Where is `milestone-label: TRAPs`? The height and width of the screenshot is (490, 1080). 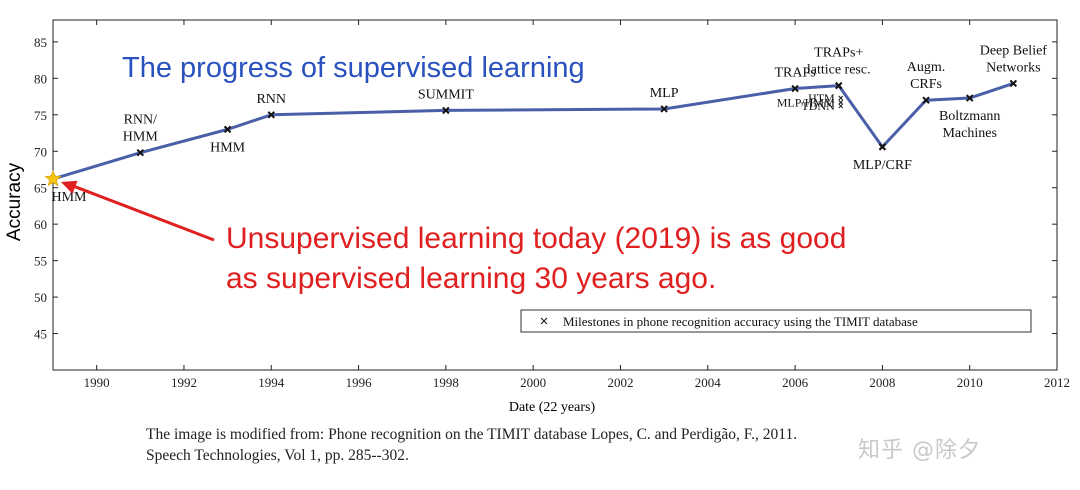 milestone-label: TRAPs is located at coordinates (794, 73).